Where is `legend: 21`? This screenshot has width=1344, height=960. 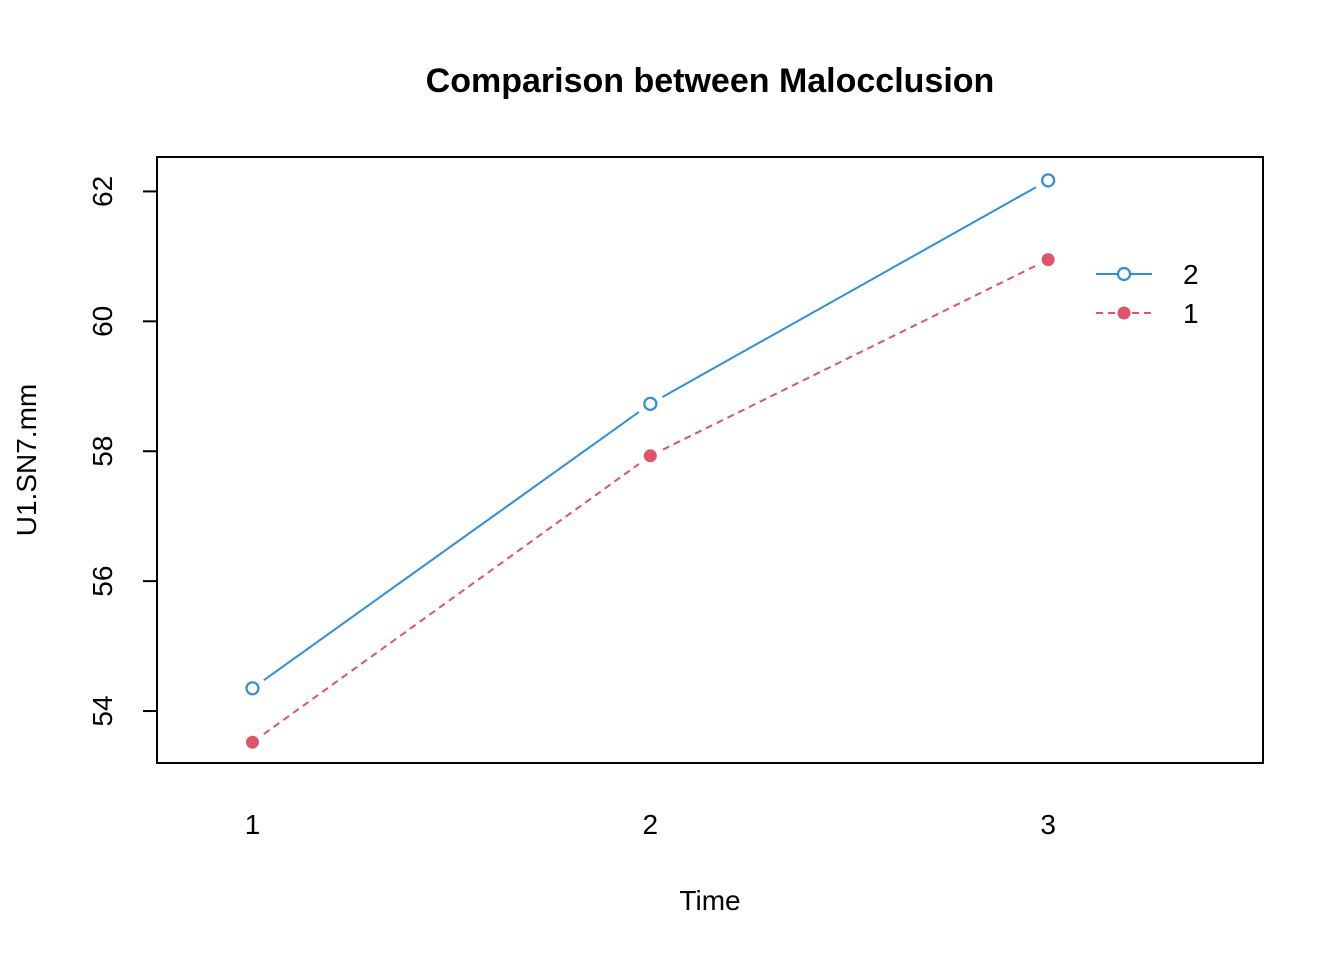
legend: 21 is located at coordinates (1147, 294).